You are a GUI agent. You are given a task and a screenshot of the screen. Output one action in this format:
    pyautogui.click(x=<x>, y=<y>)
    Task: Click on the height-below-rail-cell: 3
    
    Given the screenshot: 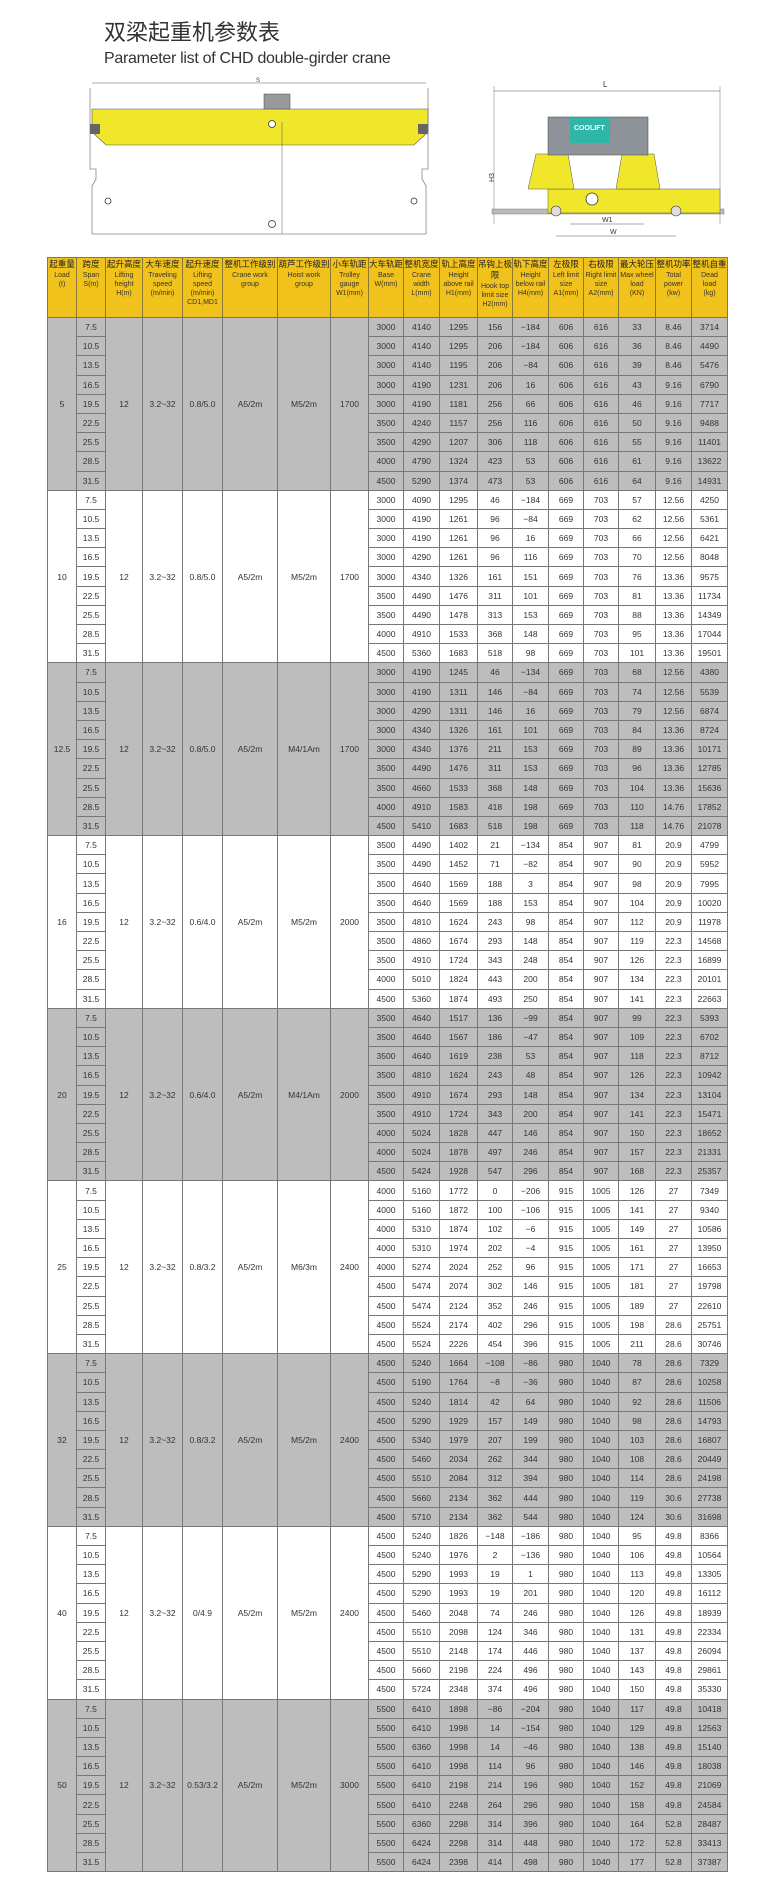 What is the action you would take?
    pyautogui.click(x=530, y=883)
    